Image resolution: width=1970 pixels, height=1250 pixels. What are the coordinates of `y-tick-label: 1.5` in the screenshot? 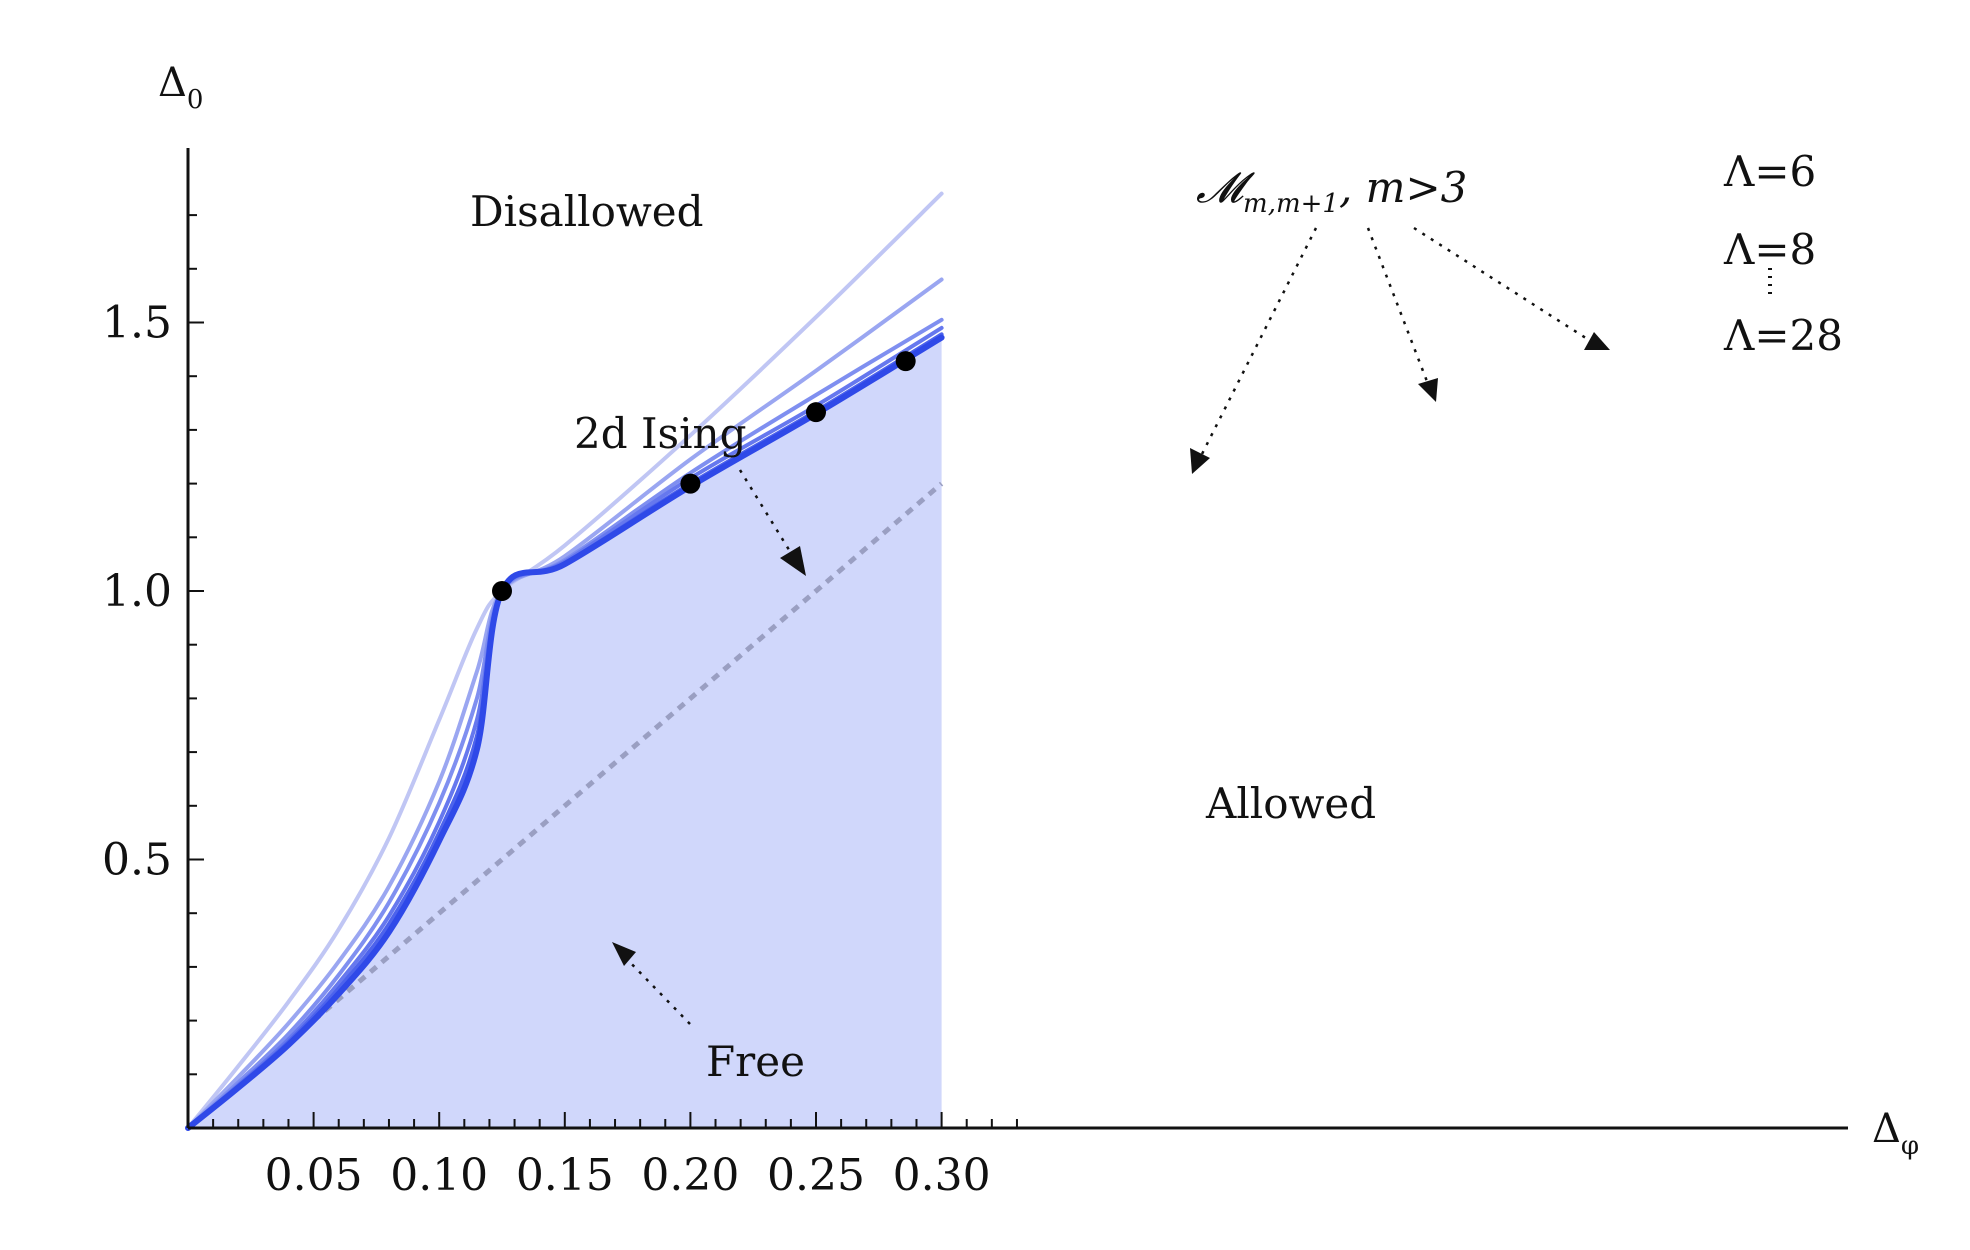 It's located at (137, 323).